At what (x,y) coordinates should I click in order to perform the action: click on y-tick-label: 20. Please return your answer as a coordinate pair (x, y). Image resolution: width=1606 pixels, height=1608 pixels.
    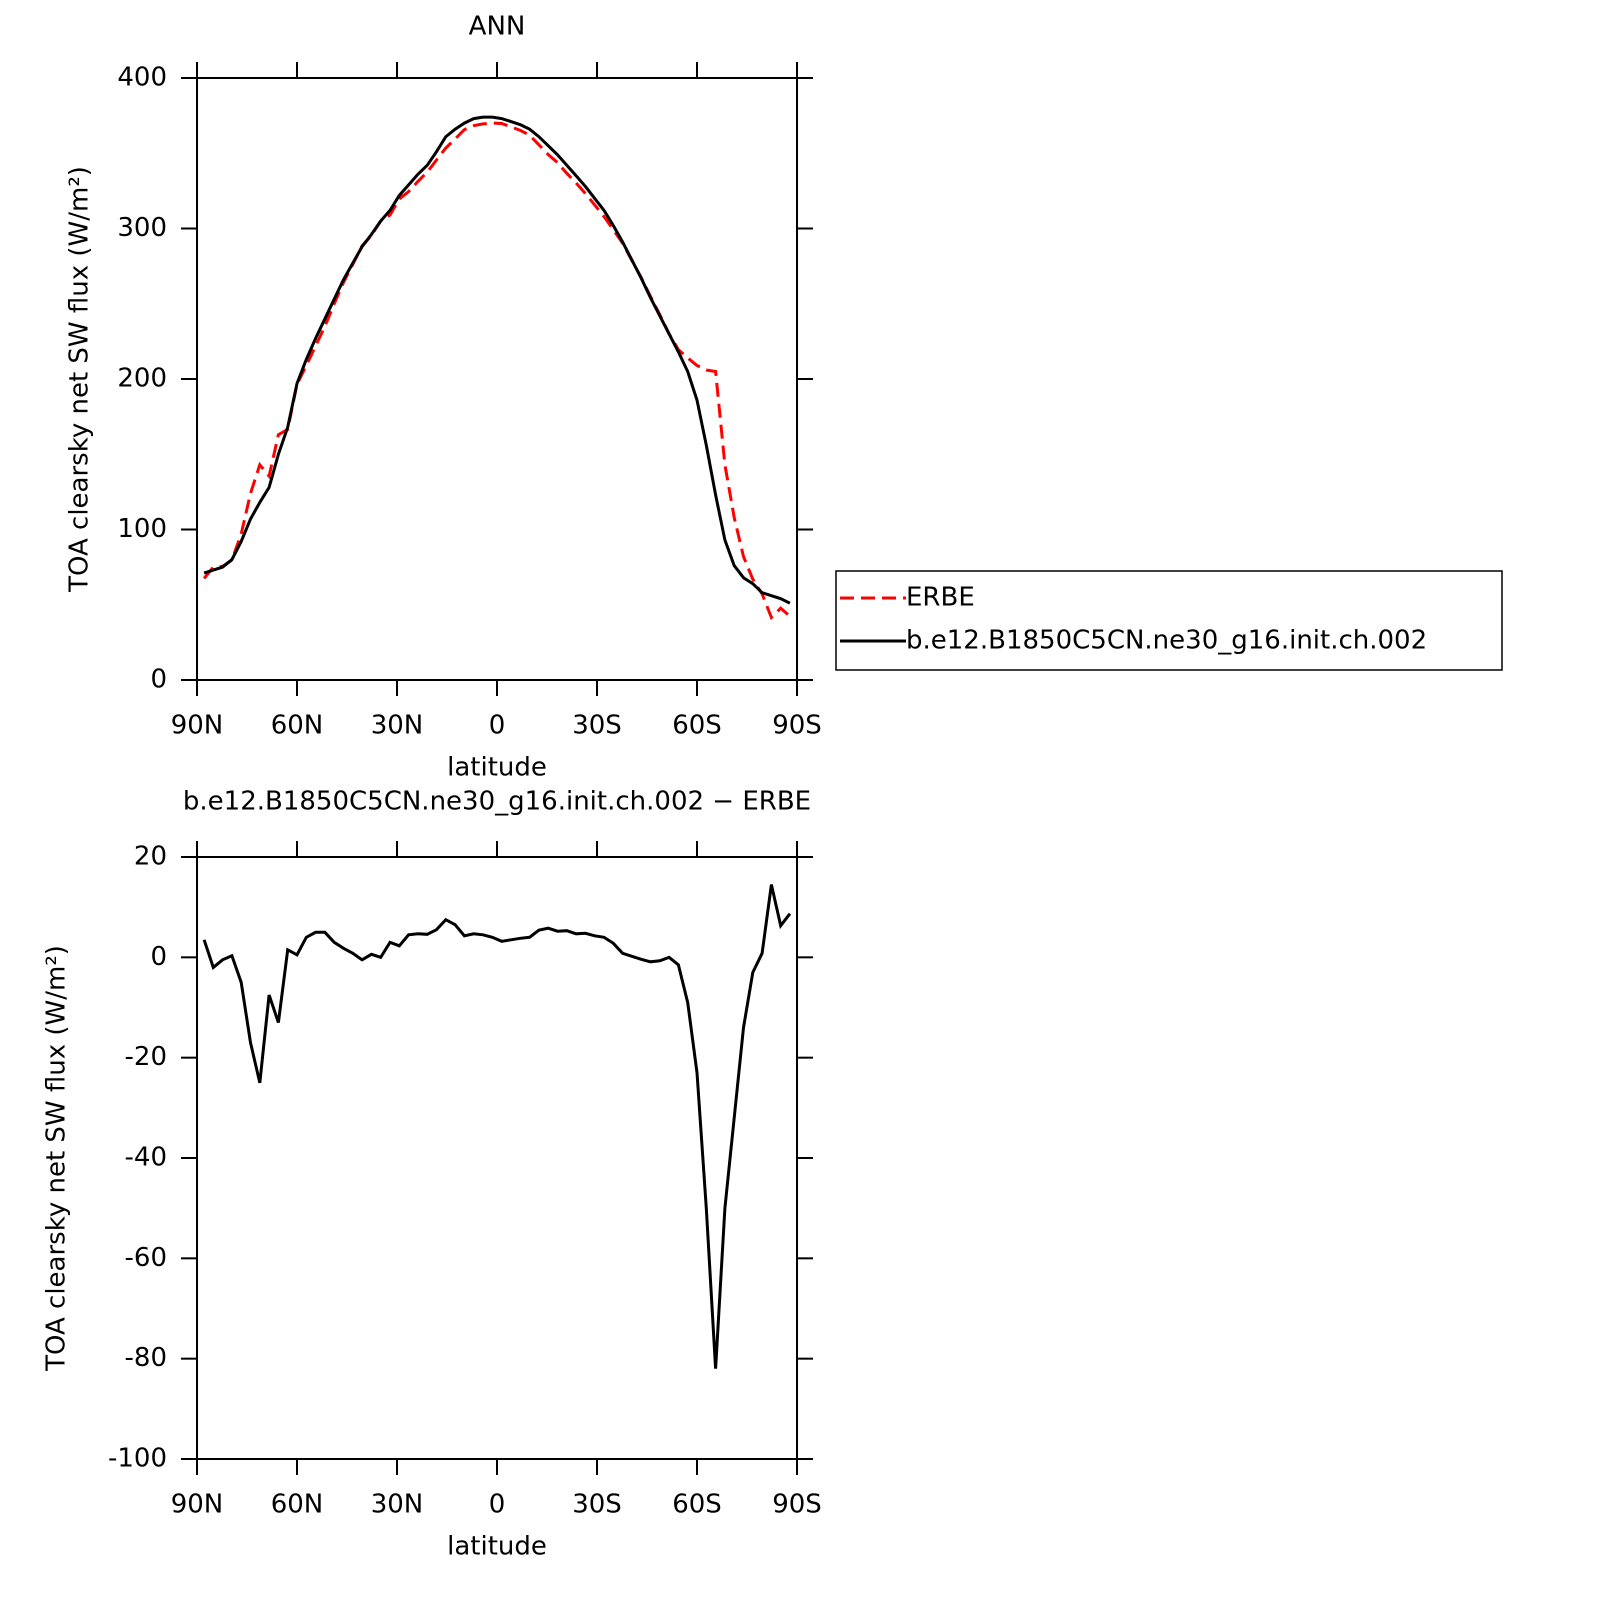
    Looking at the image, I should click on (150, 857).